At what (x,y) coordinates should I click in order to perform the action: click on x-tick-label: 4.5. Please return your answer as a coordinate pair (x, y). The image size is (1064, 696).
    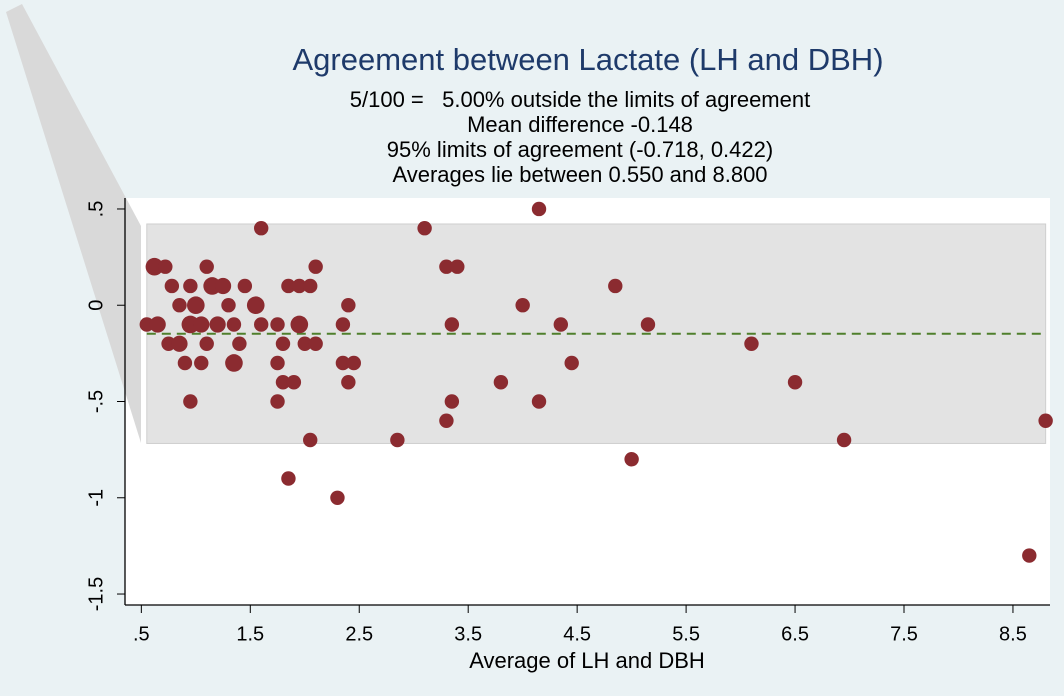
    Looking at the image, I should click on (577, 634).